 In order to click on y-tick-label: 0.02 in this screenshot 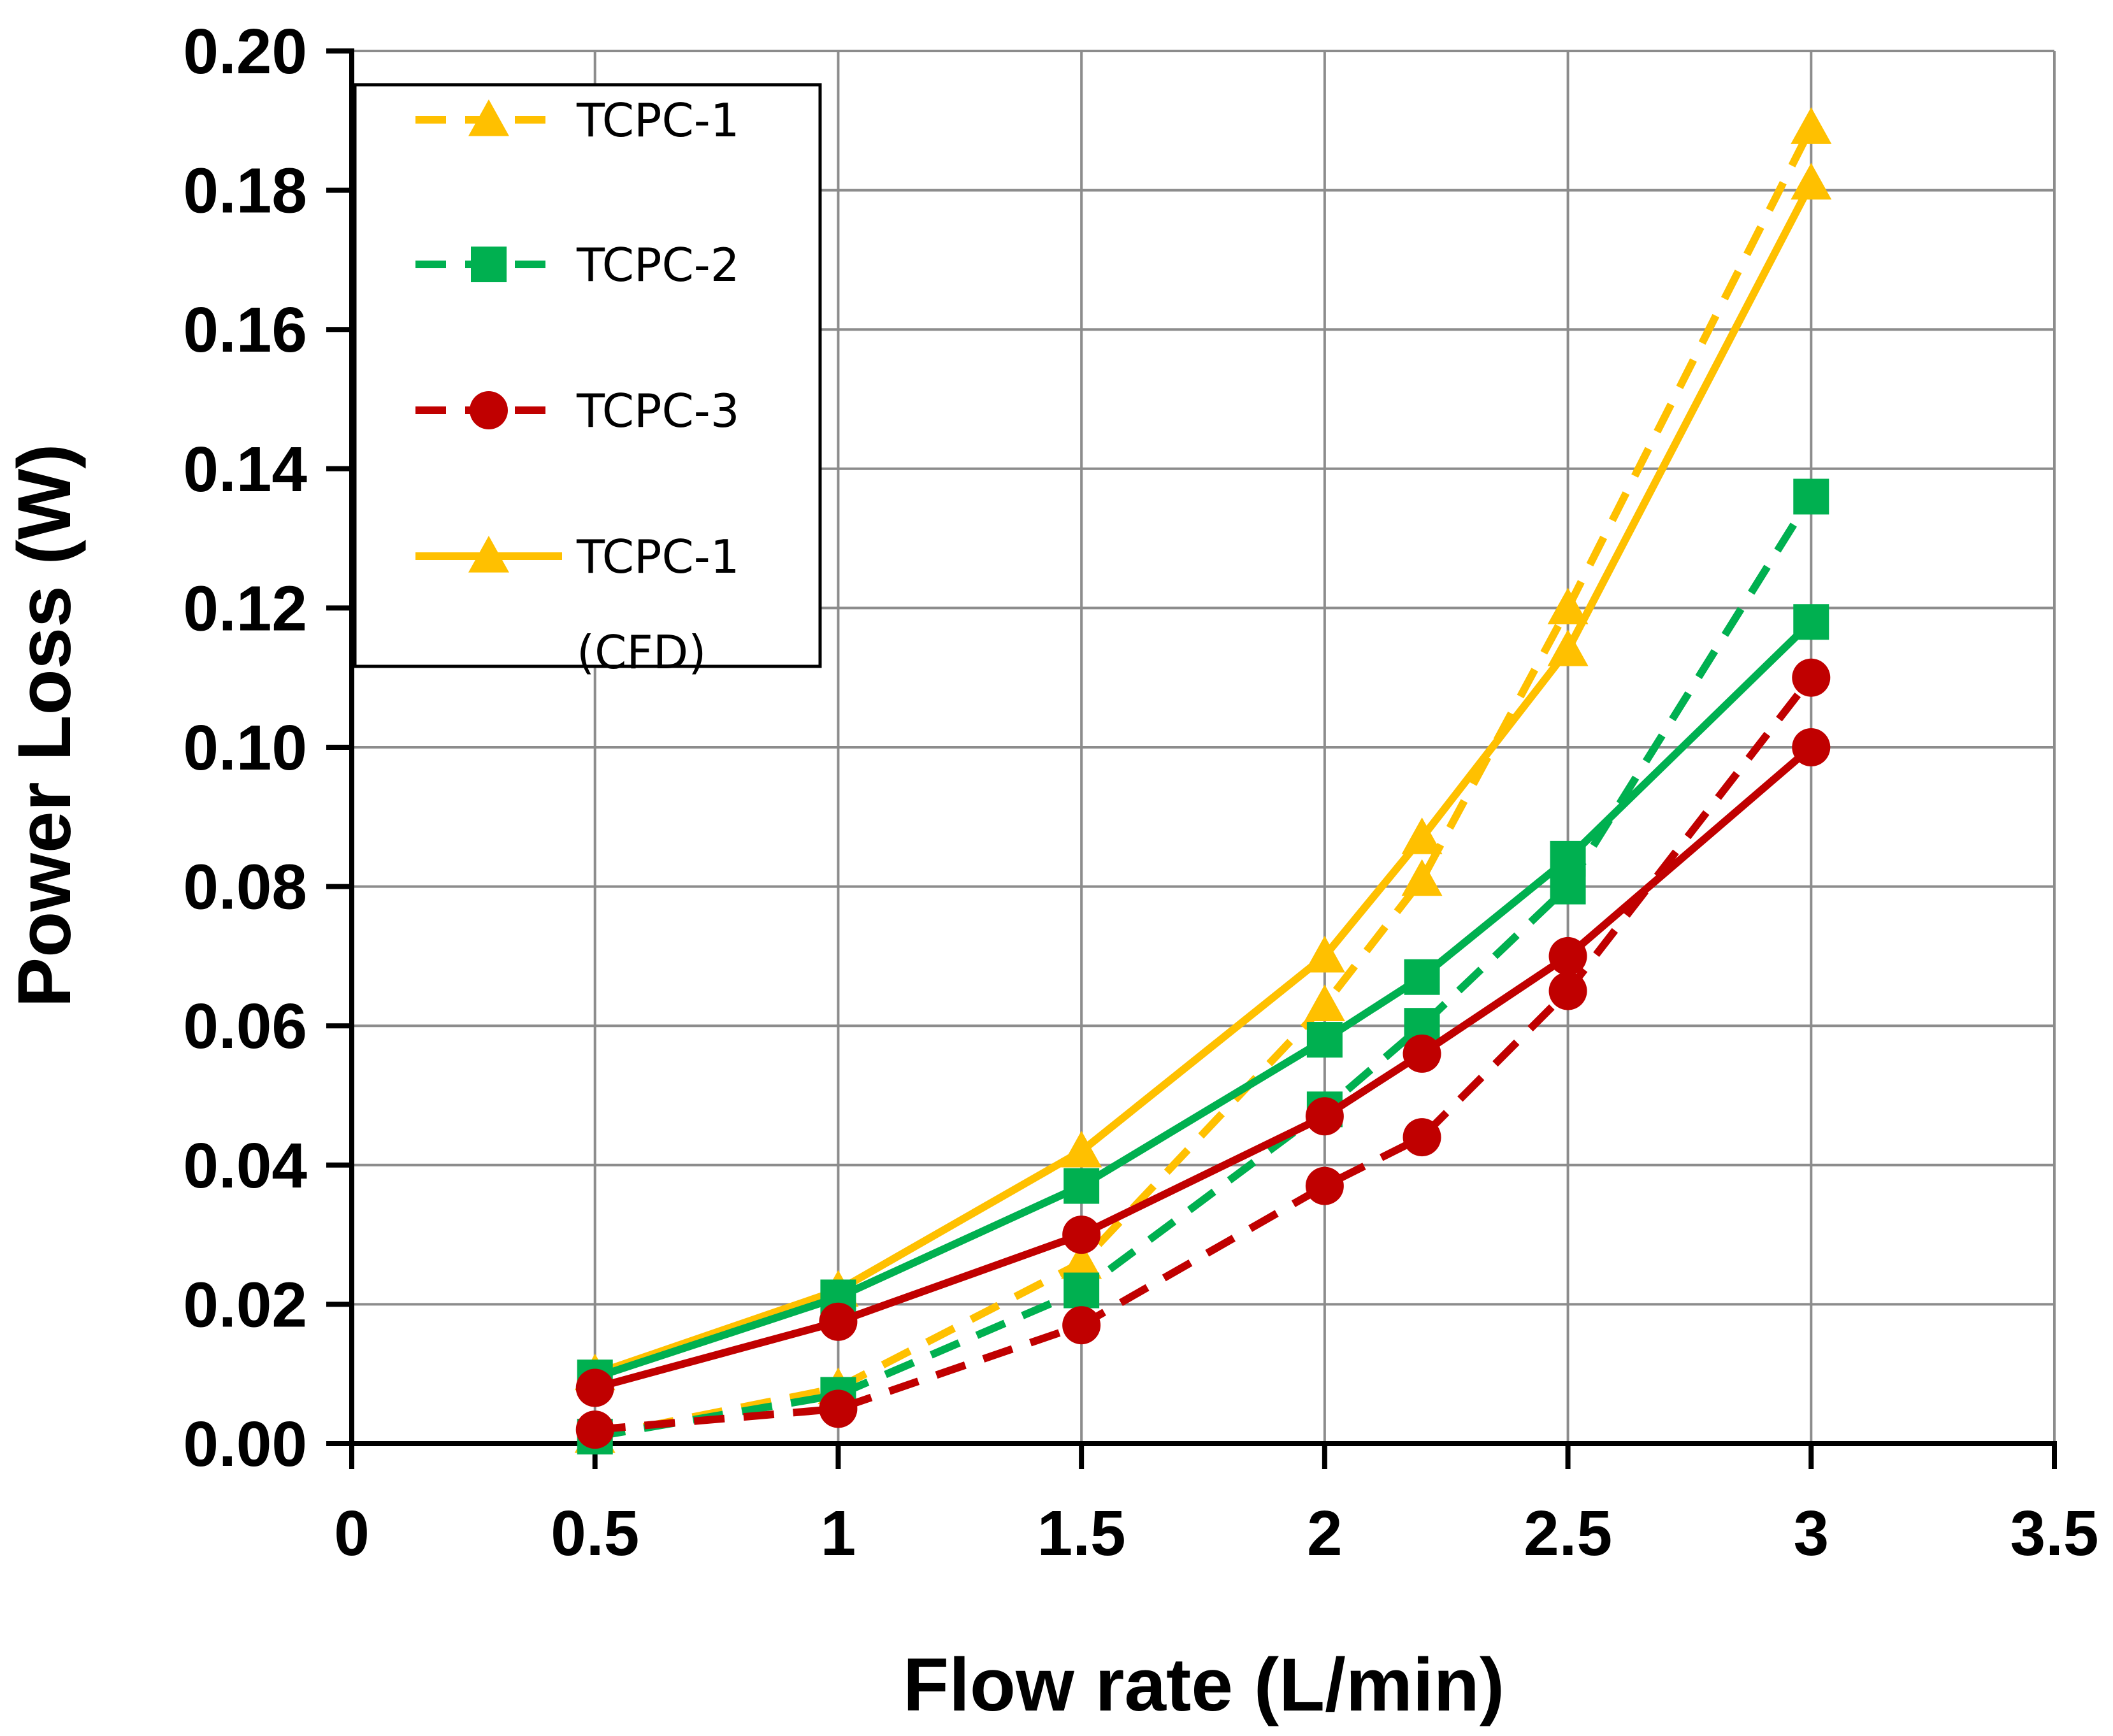, I will do `click(245, 1304)`.